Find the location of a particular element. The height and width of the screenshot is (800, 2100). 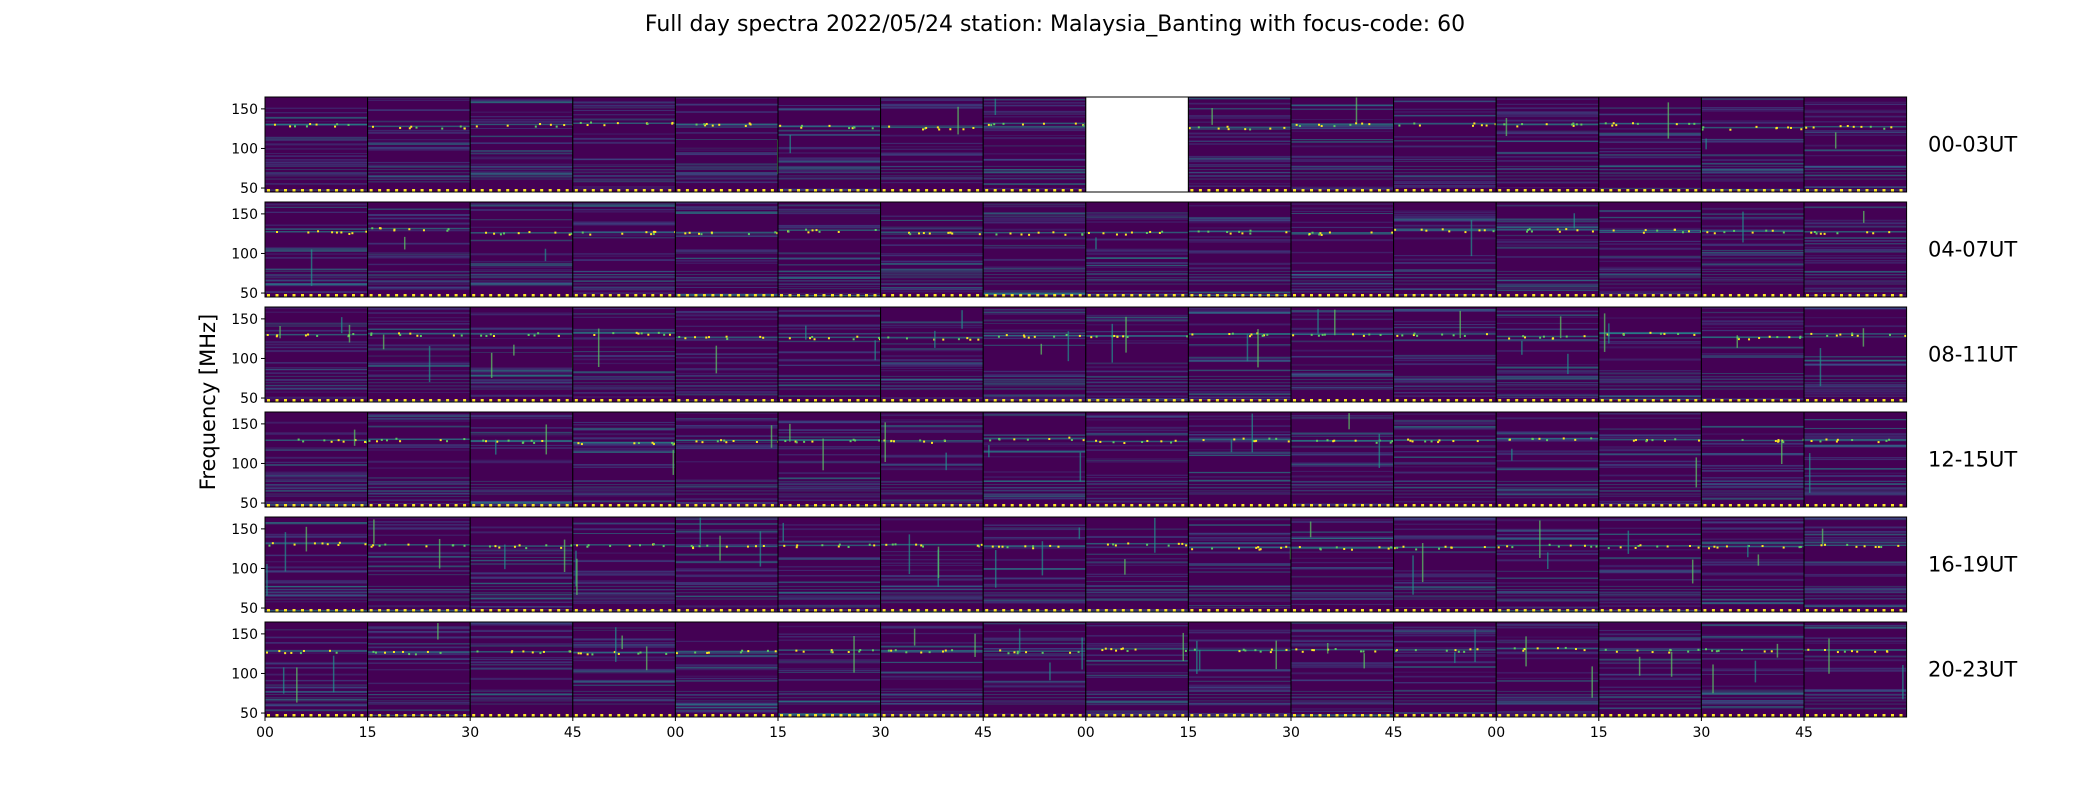

burst-feature is located at coordinates (1041, 349).